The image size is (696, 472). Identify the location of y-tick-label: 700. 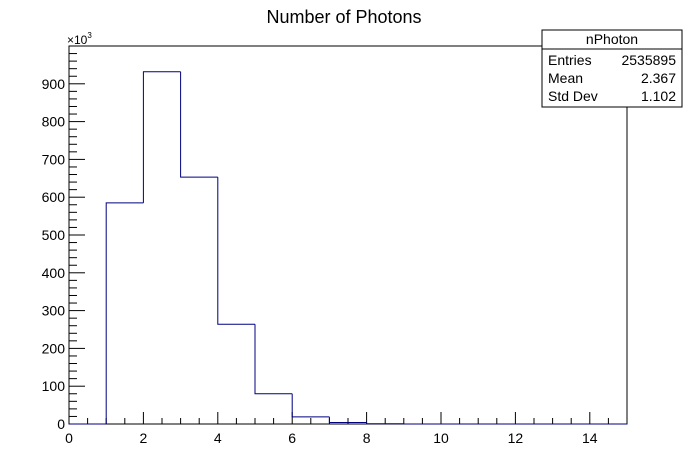
(54, 159).